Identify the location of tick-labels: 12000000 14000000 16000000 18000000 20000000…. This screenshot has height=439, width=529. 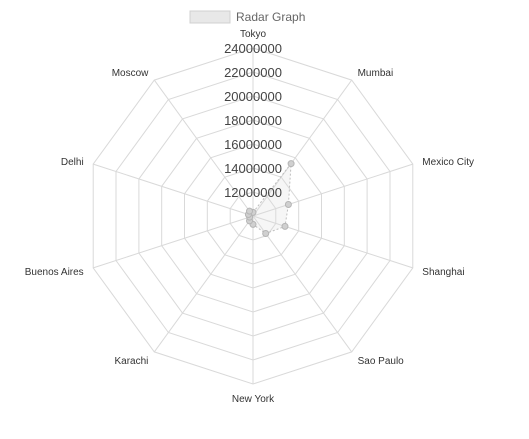
(253, 120).